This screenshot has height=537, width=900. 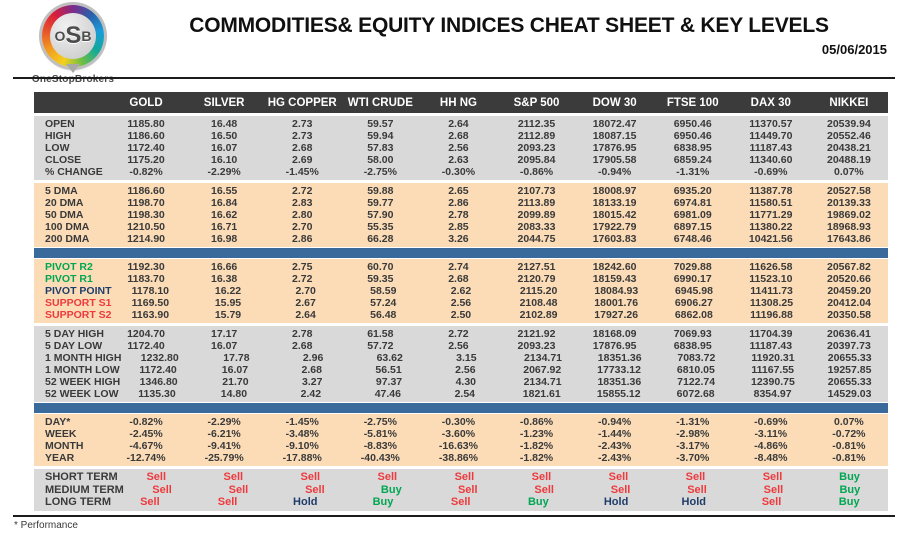 I want to click on cell: 2.42, so click(x=311, y=394).